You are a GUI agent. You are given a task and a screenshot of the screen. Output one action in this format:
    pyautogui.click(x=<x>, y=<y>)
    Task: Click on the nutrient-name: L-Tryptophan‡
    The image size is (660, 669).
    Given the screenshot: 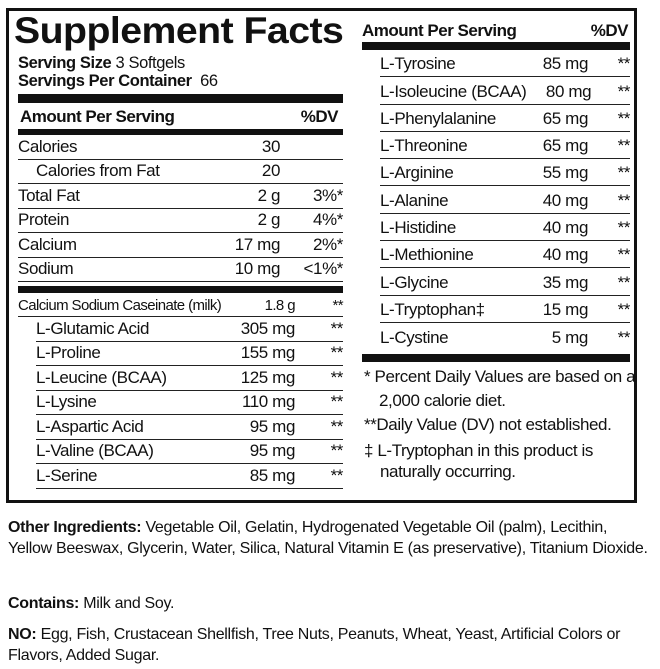 What is the action you would take?
    pyautogui.click(x=432, y=309)
    